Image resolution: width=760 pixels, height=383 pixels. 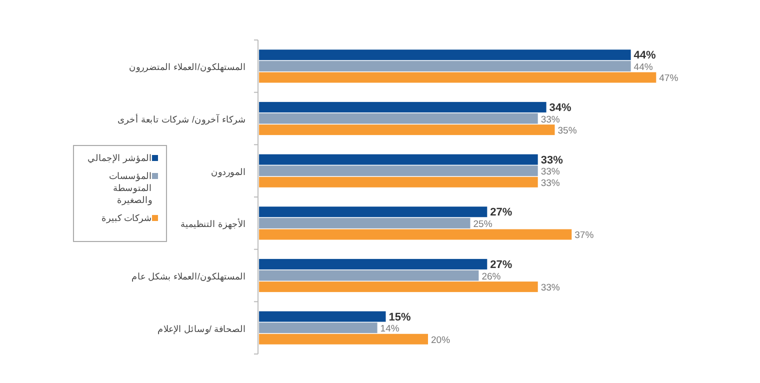 I want to click on data-label: 26%, so click(x=492, y=276).